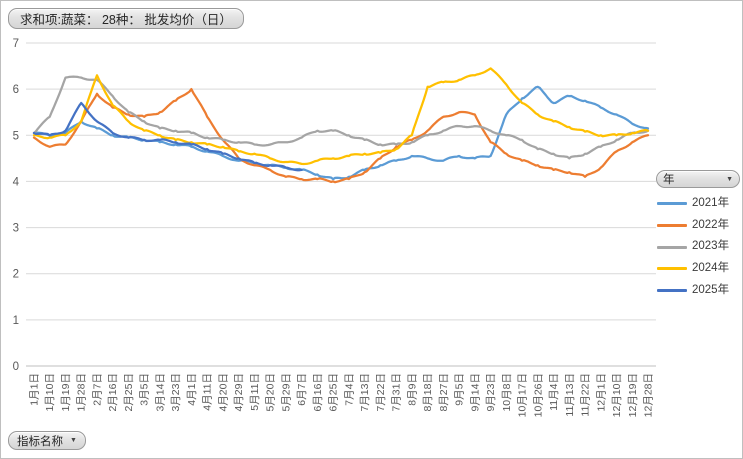 Image resolution: width=743 pixels, height=459 pixels. I want to click on x-axis-tick-label: 9月23日, so click(491, 392).